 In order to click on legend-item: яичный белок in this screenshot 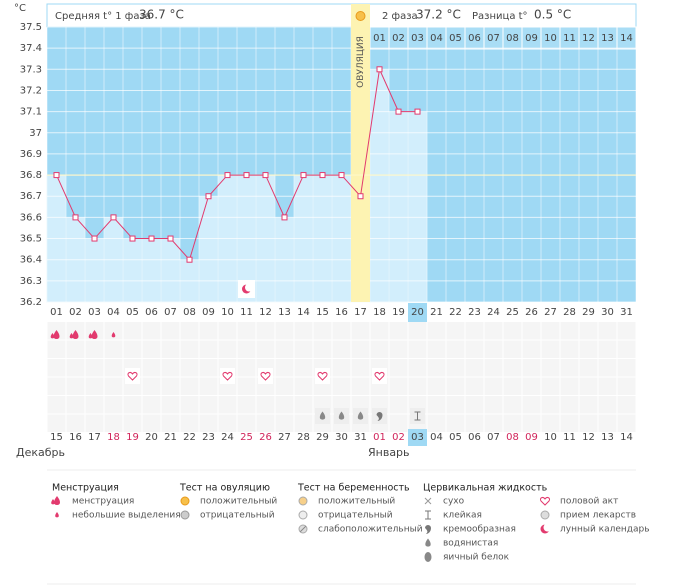, I will do `click(476, 558)`.